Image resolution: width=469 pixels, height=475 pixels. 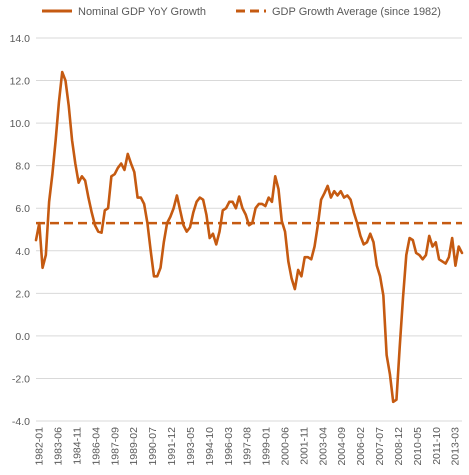 What do you see at coordinates (142, 12) in the screenshot?
I see `legend-label-nominal-gdp: Nominal GDP YoY Growth` at bounding box center [142, 12].